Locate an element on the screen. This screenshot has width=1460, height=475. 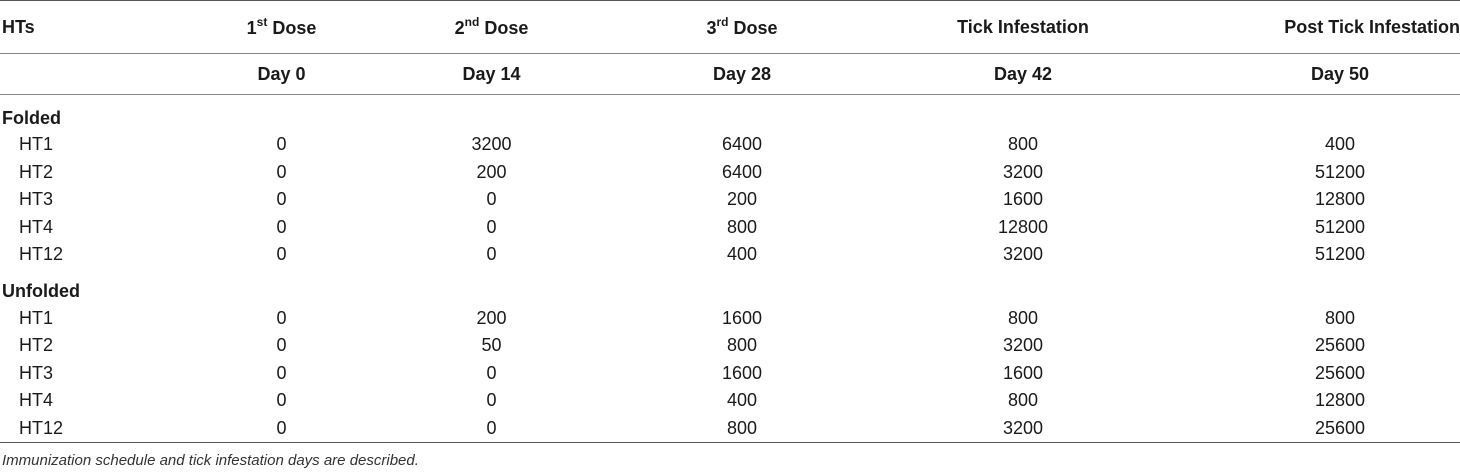
header-tick-infestation: Tick Infestation is located at coordinates (1023, 26).